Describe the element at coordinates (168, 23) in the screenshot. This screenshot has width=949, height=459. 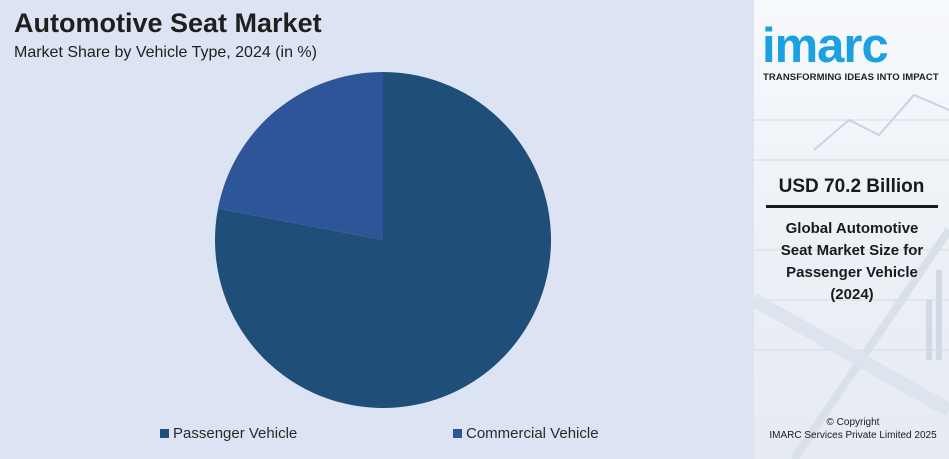
I see `chart-title: Automotive Seat Market` at that location.